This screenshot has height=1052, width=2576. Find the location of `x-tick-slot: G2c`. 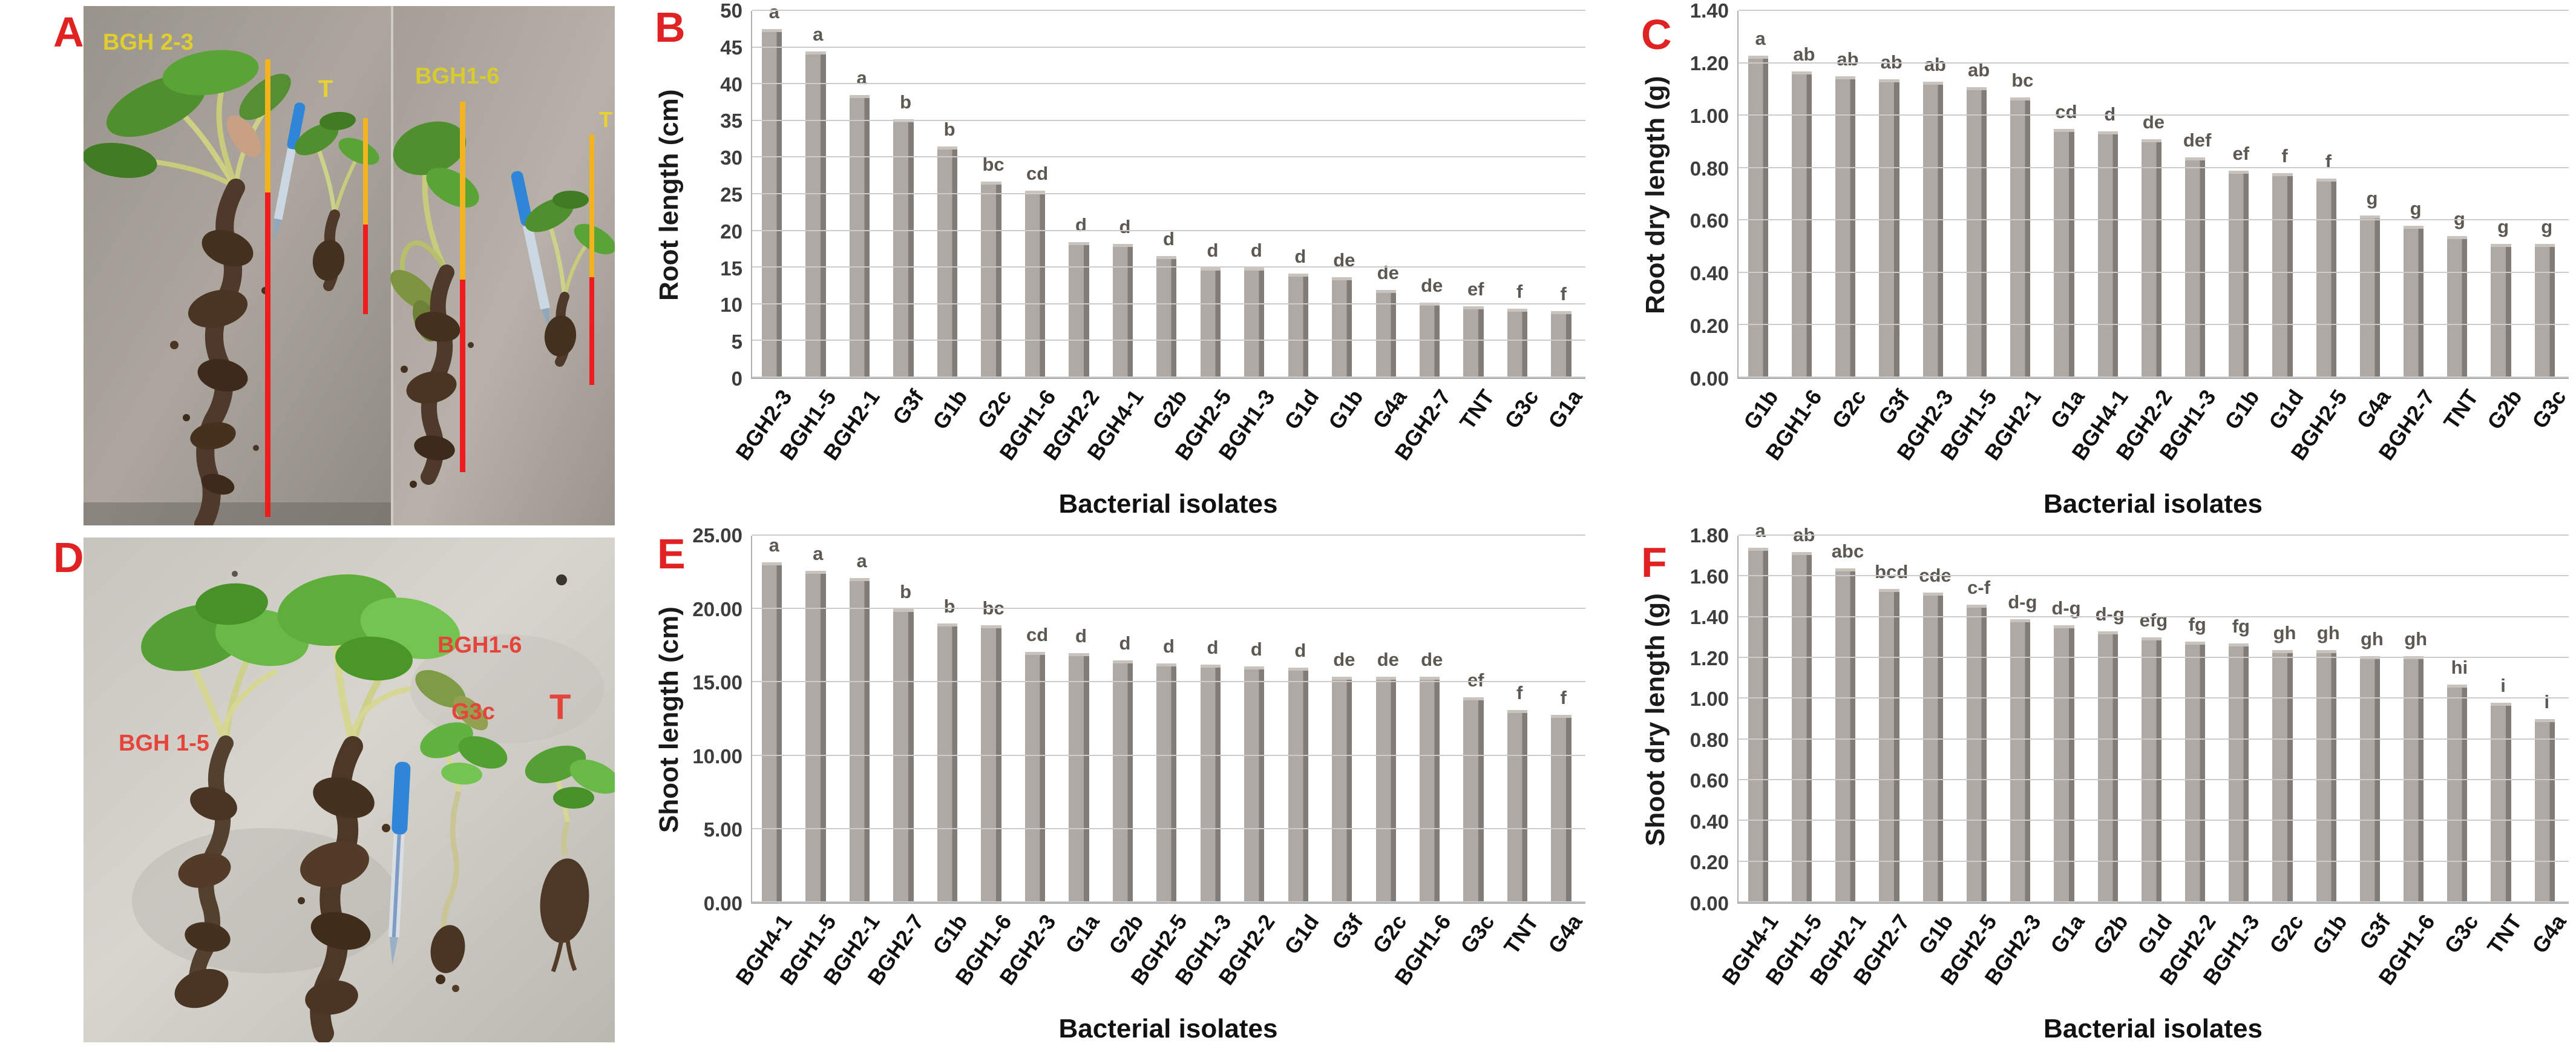

x-tick-slot: G2c is located at coordinates (2286, 959).